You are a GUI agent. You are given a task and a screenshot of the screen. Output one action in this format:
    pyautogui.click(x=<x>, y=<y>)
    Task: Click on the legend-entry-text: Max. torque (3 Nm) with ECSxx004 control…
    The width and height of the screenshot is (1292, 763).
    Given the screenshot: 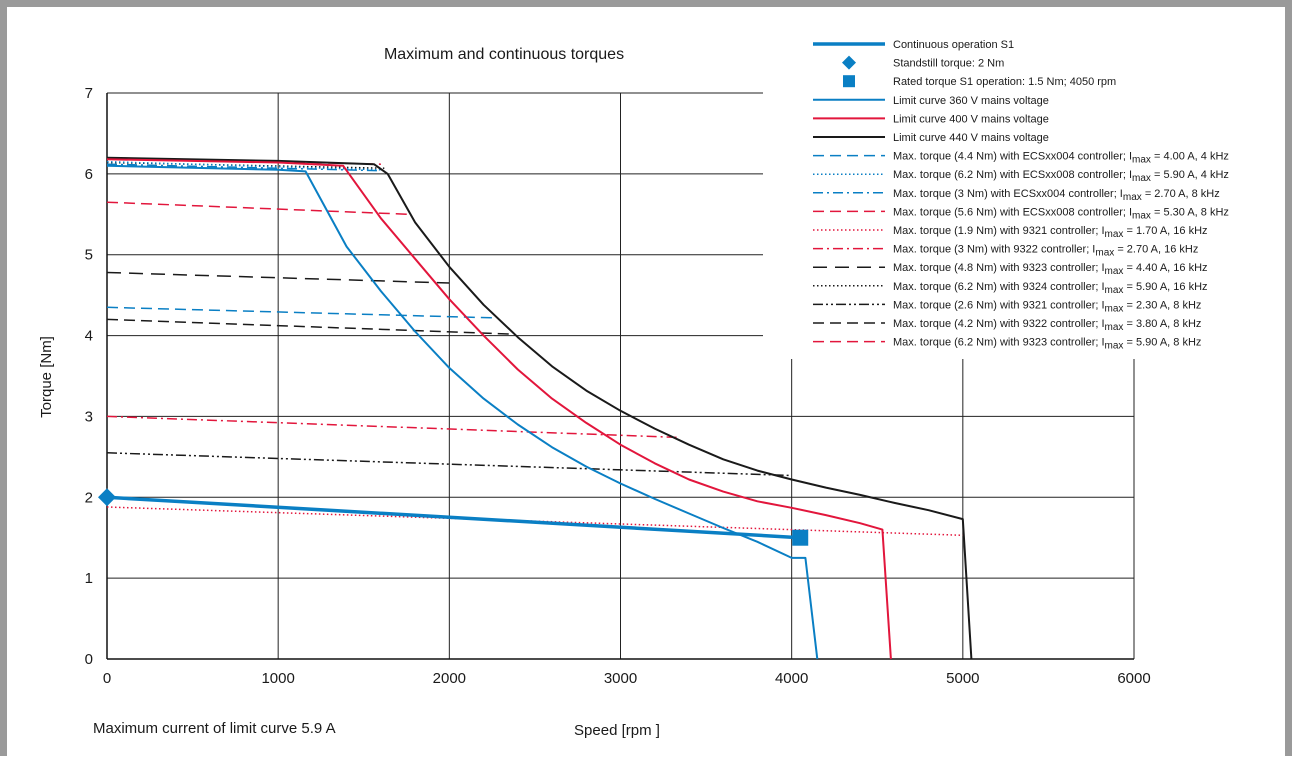 What is the action you would take?
    pyautogui.click(x=1008, y=194)
    